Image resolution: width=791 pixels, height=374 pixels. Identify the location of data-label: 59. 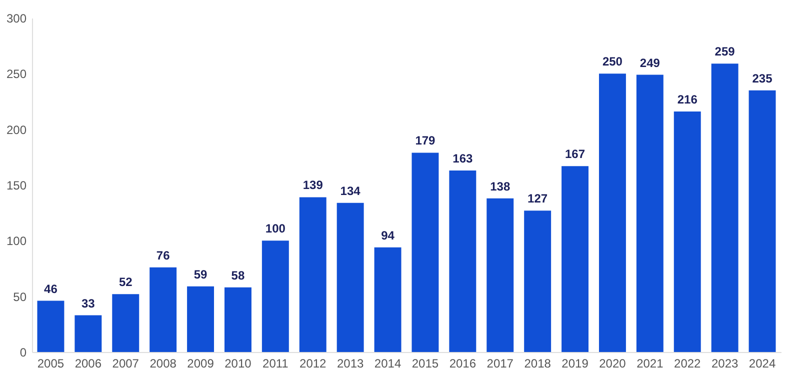
(201, 274).